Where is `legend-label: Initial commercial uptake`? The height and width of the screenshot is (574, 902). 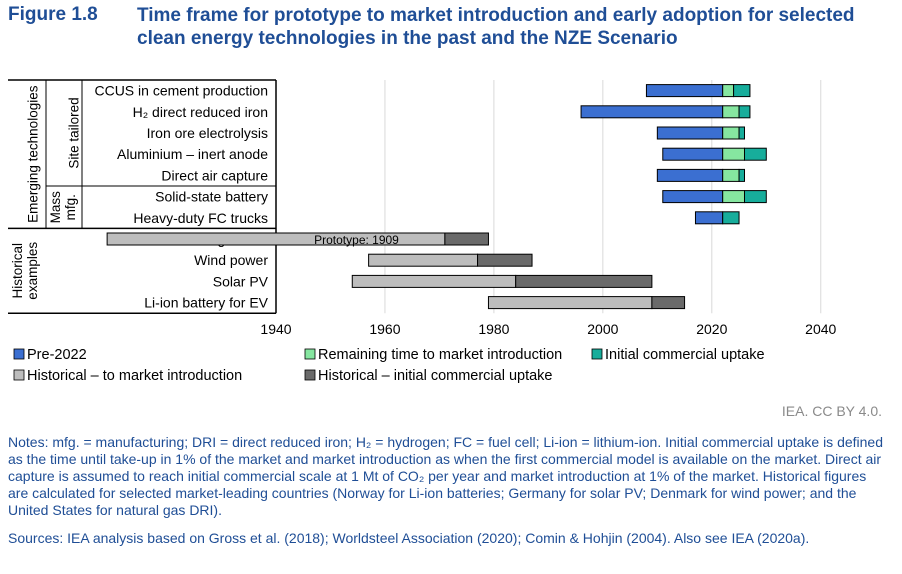 legend-label: Initial commercial uptake is located at coordinates (685, 355).